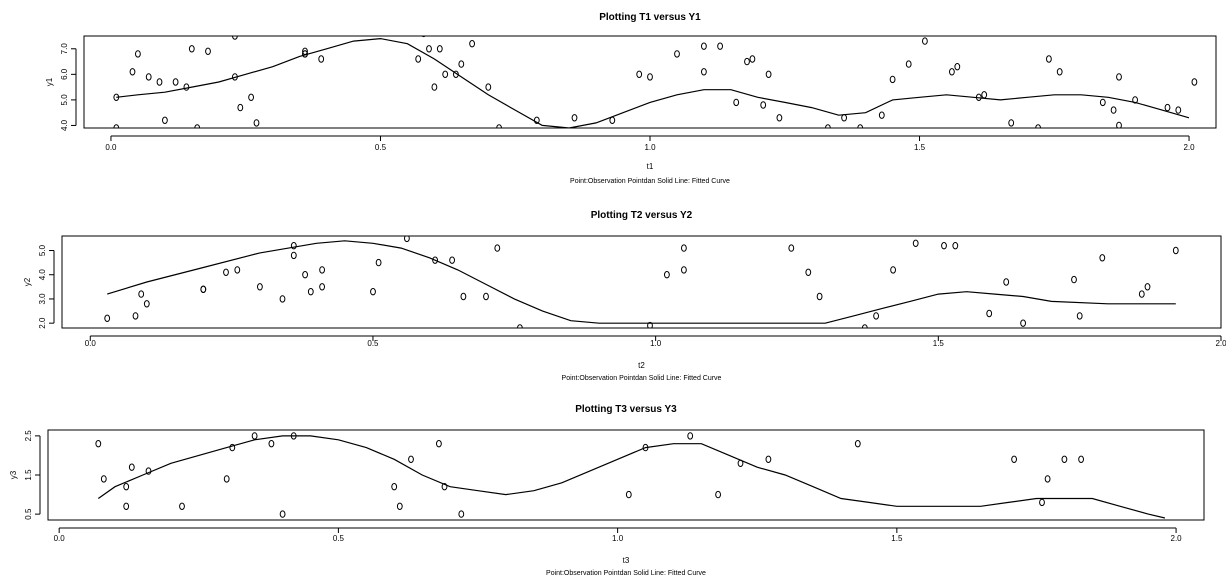  What do you see at coordinates (626, 560) in the screenshot?
I see `x-axis-label-3: t3` at bounding box center [626, 560].